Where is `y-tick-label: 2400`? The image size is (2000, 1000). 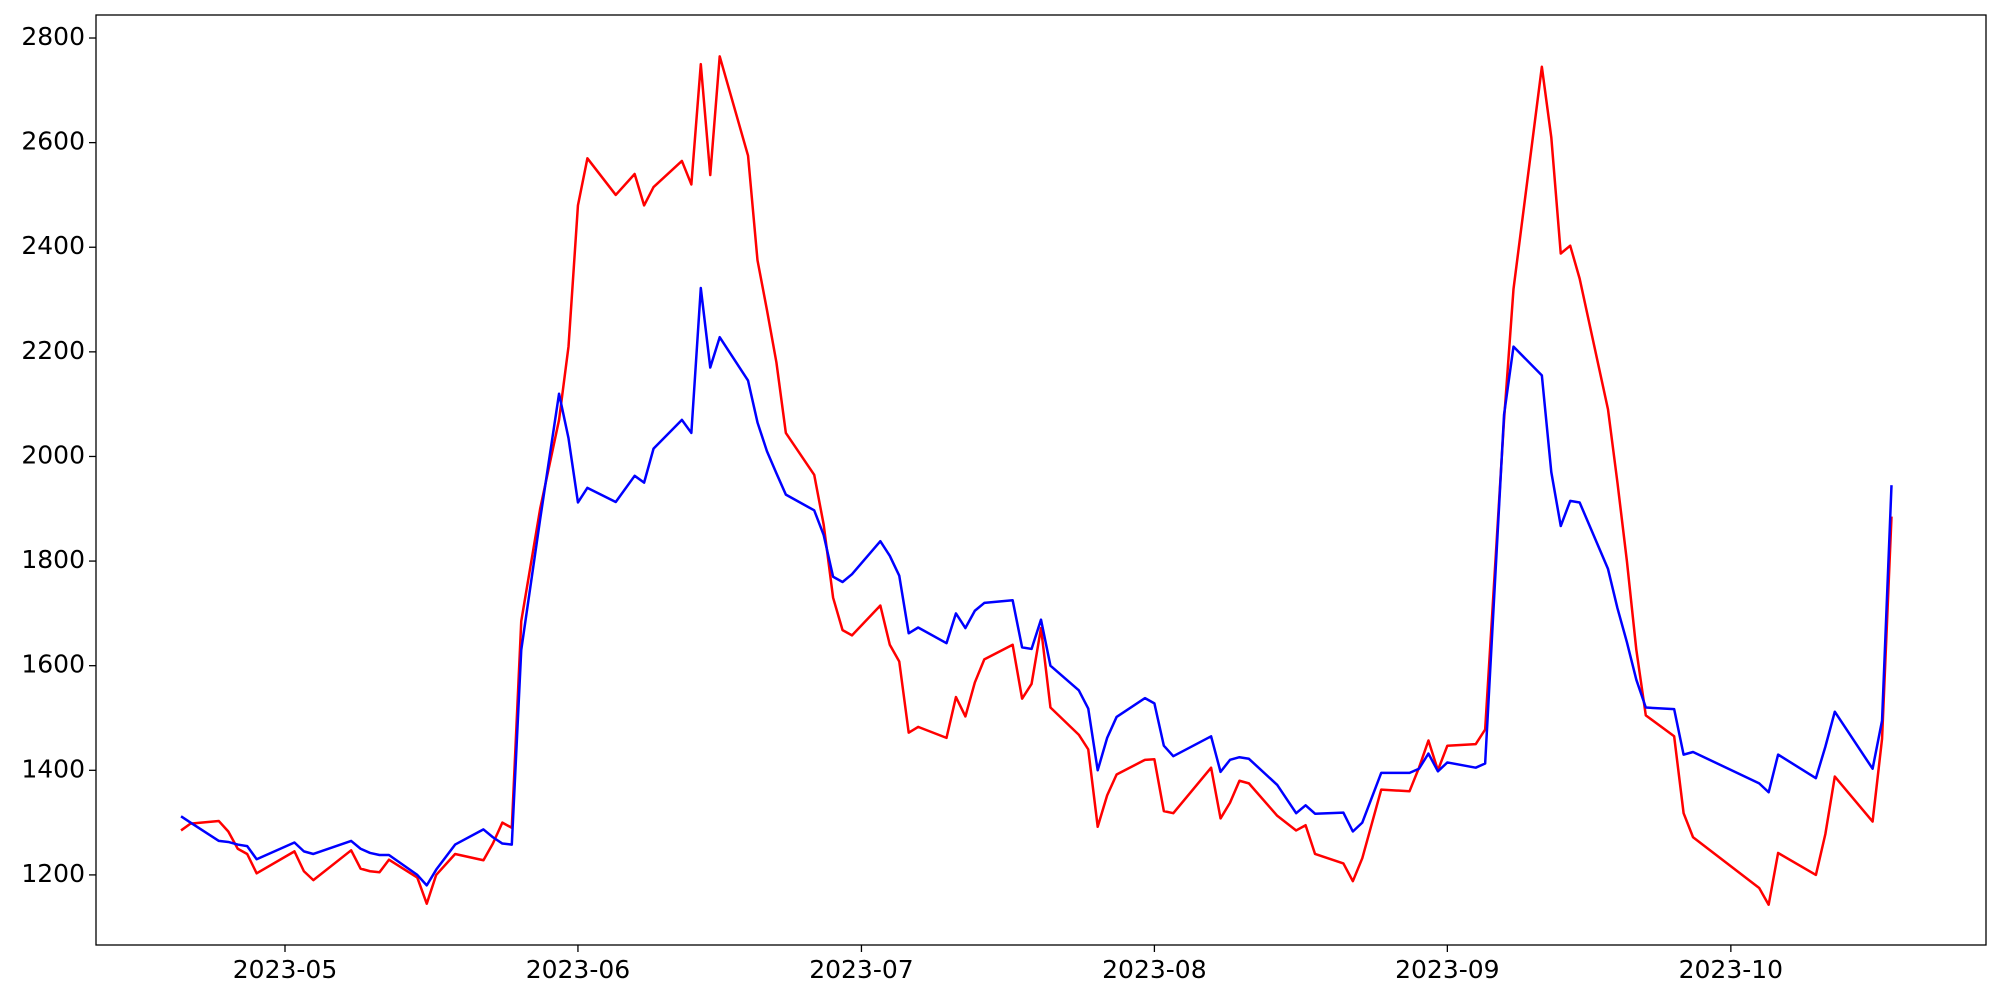 y-tick-label: 2400 is located at coordinates (53, 245).